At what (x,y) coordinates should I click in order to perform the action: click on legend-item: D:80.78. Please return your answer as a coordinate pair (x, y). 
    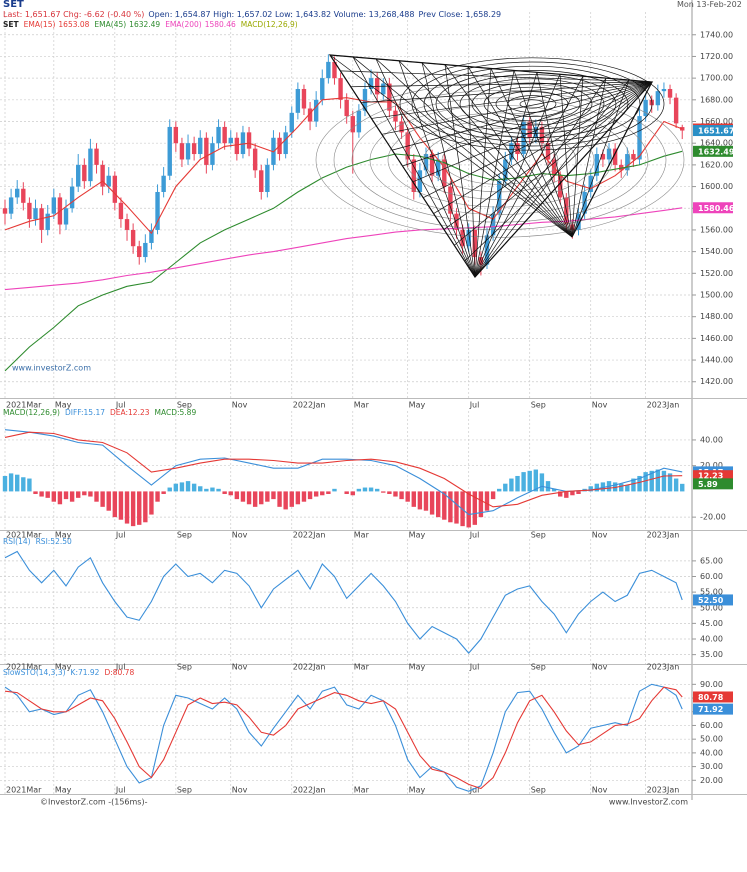
    Looking at the image, I should click on (119, 672).